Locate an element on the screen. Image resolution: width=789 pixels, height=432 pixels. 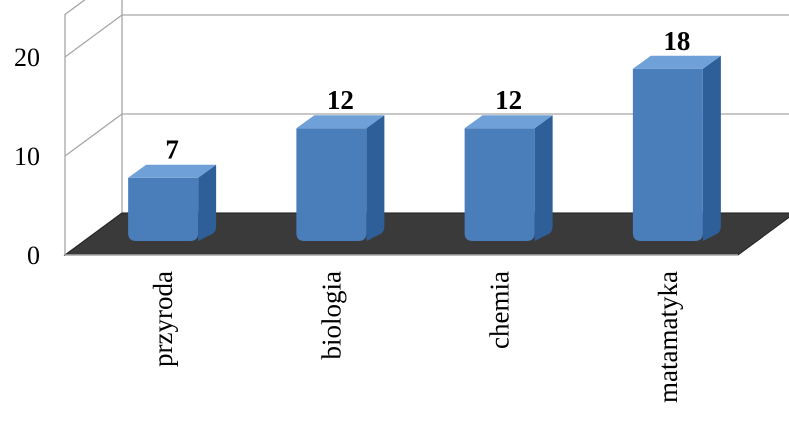
bar-chemia is located at coordinates (508, 178).